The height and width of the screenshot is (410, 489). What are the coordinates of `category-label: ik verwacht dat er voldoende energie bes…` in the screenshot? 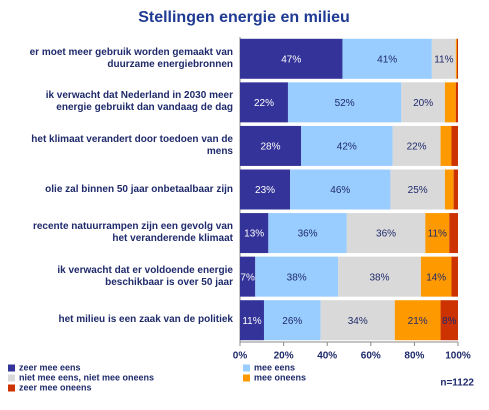 It's located at (145, 276).